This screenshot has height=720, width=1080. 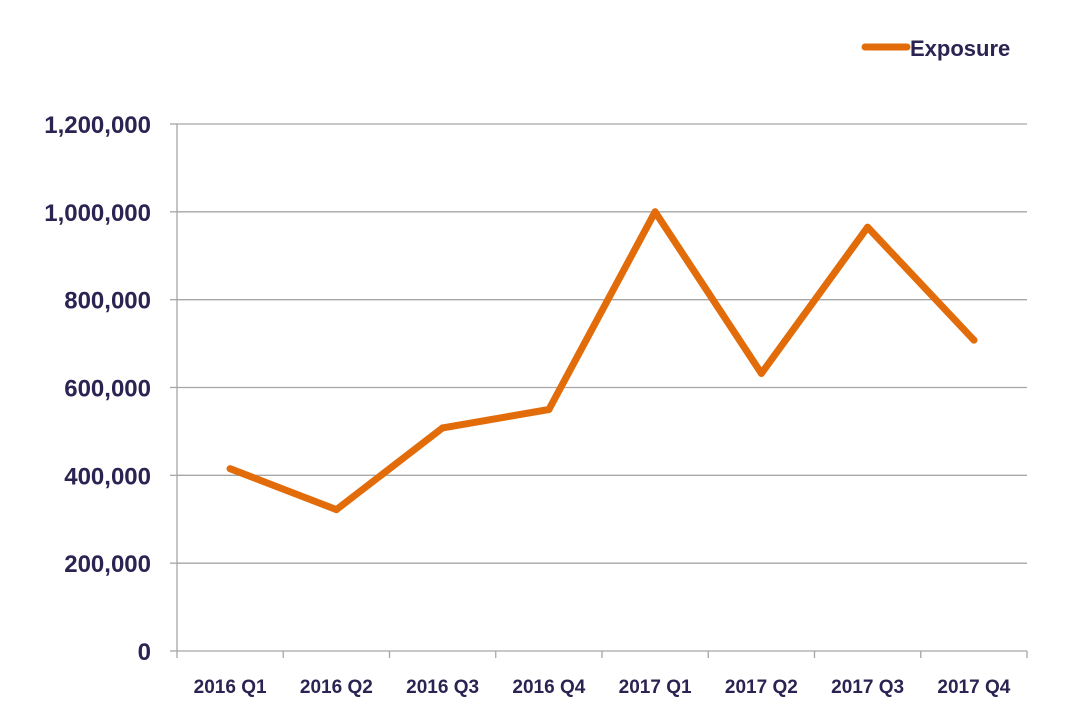 I want to click on x-tick-label: 2017 Q2, so click(x=761, y=687).